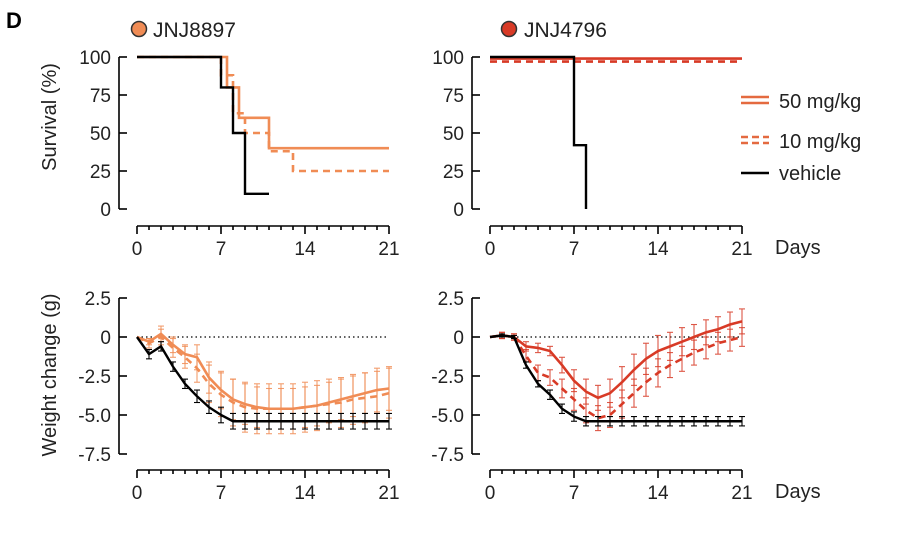 The width and height of the screenshot is (909, 535). I want to click on legend: 50 mg/kg 10 mg/kg vehicle, so click(801, 138).